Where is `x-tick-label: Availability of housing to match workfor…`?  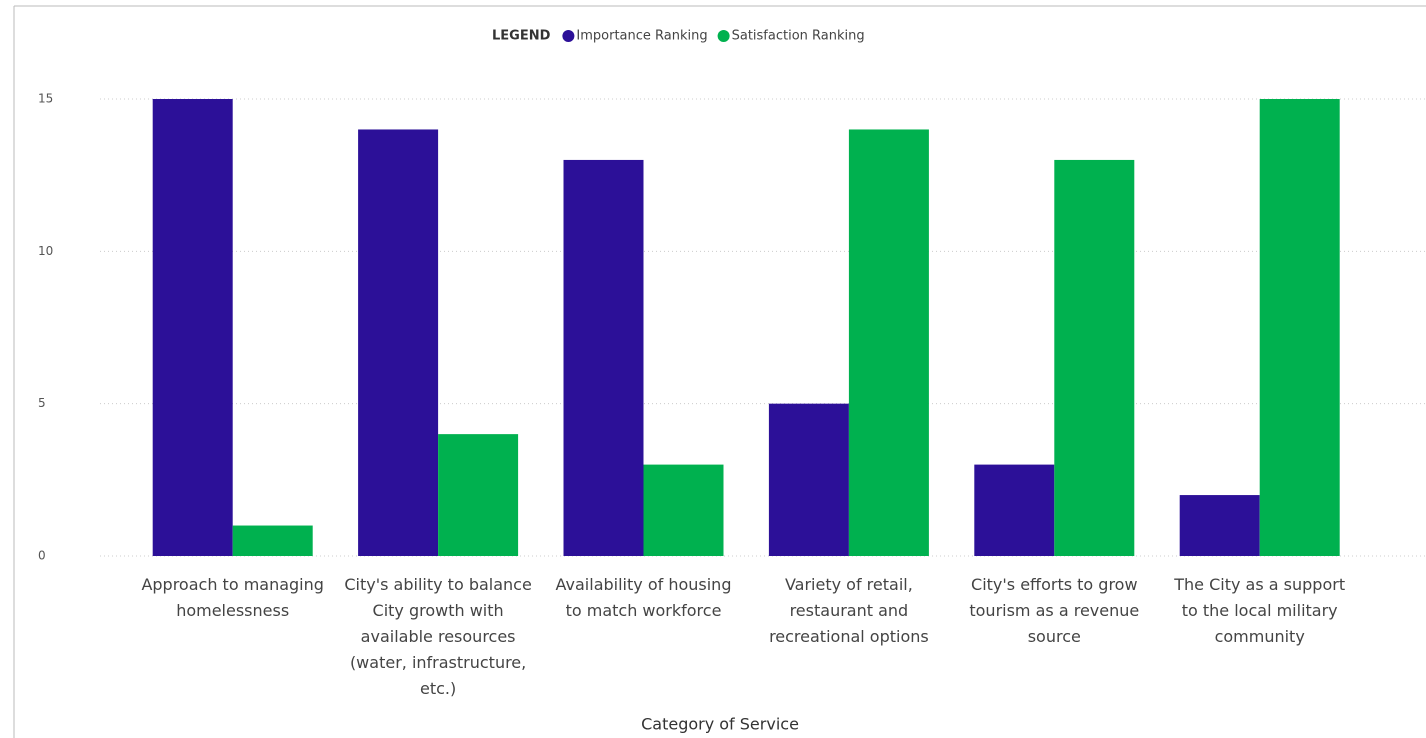 x-tick-label: Availability of housing to match workfor… is located at coordinates (643, 597).